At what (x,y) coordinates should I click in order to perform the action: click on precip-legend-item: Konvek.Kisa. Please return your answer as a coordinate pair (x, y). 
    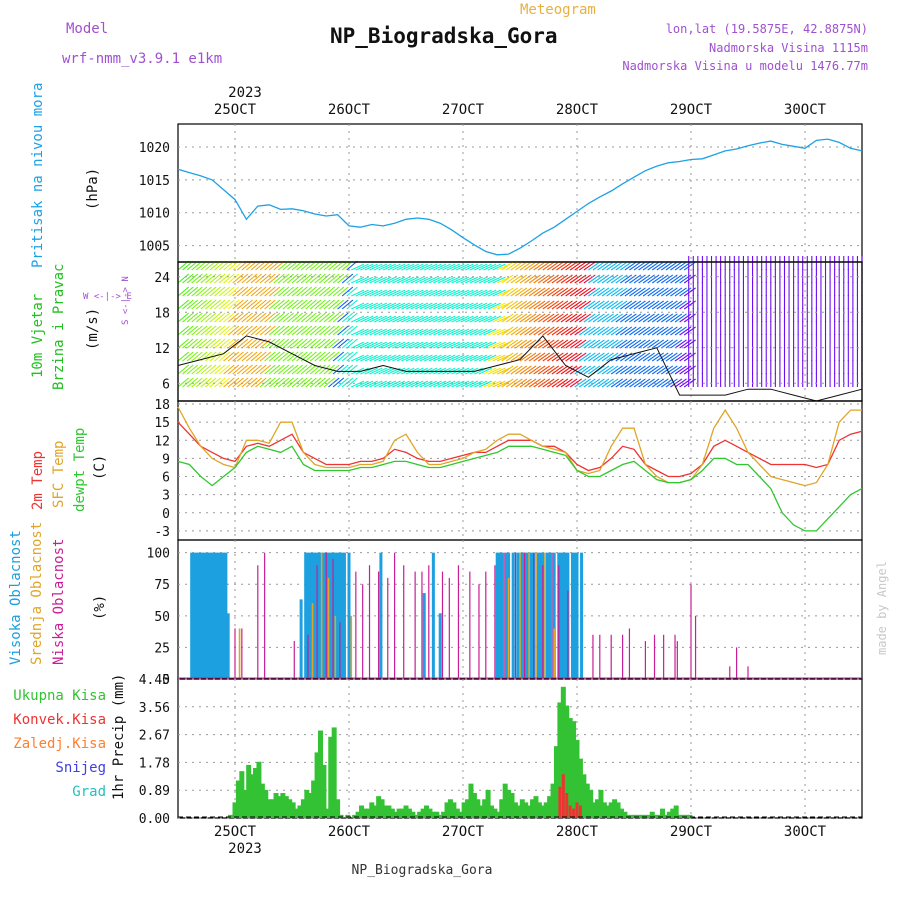
    Looking at the image, I should click on (59, 720).